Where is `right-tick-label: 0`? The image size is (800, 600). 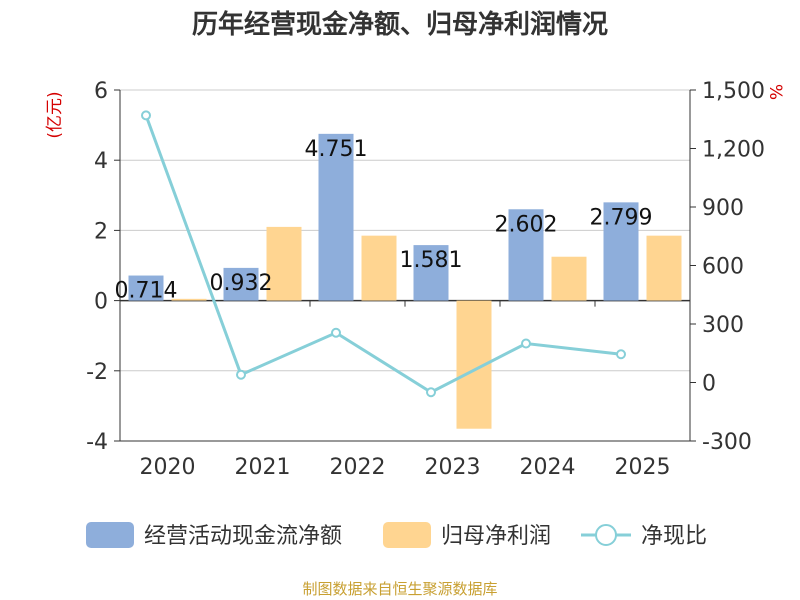
right-tick-label: 0 is located at coordinates (709, 384).